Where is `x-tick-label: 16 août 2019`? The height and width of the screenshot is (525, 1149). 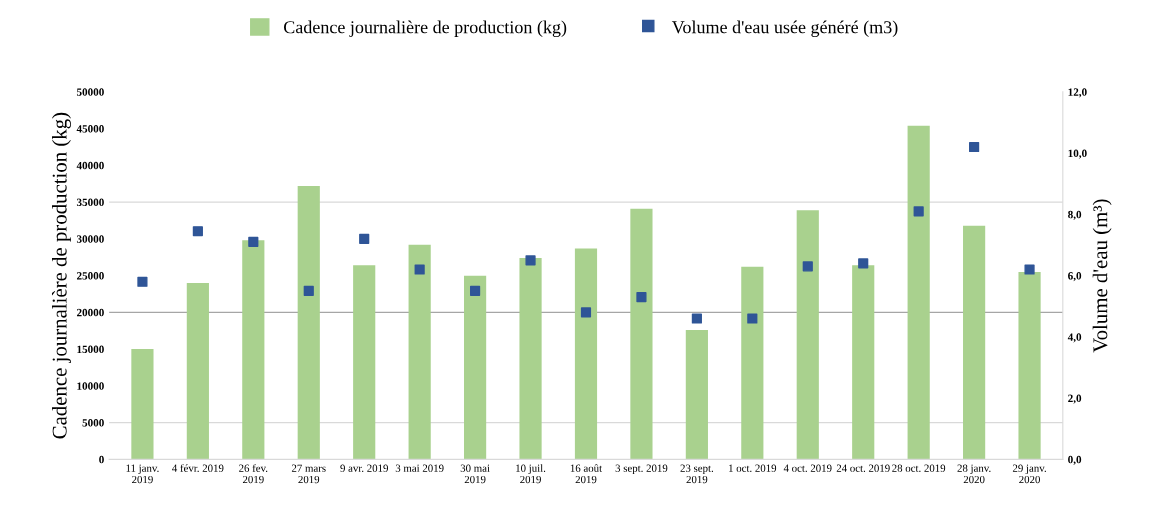 x-tick-label: 16 août 2019 is located at coordinates (586, 474).